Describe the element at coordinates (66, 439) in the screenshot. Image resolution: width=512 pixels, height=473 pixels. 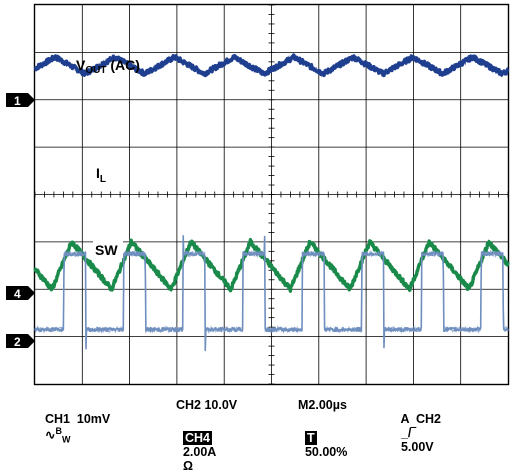
I see `bw-sub: W` at that location.